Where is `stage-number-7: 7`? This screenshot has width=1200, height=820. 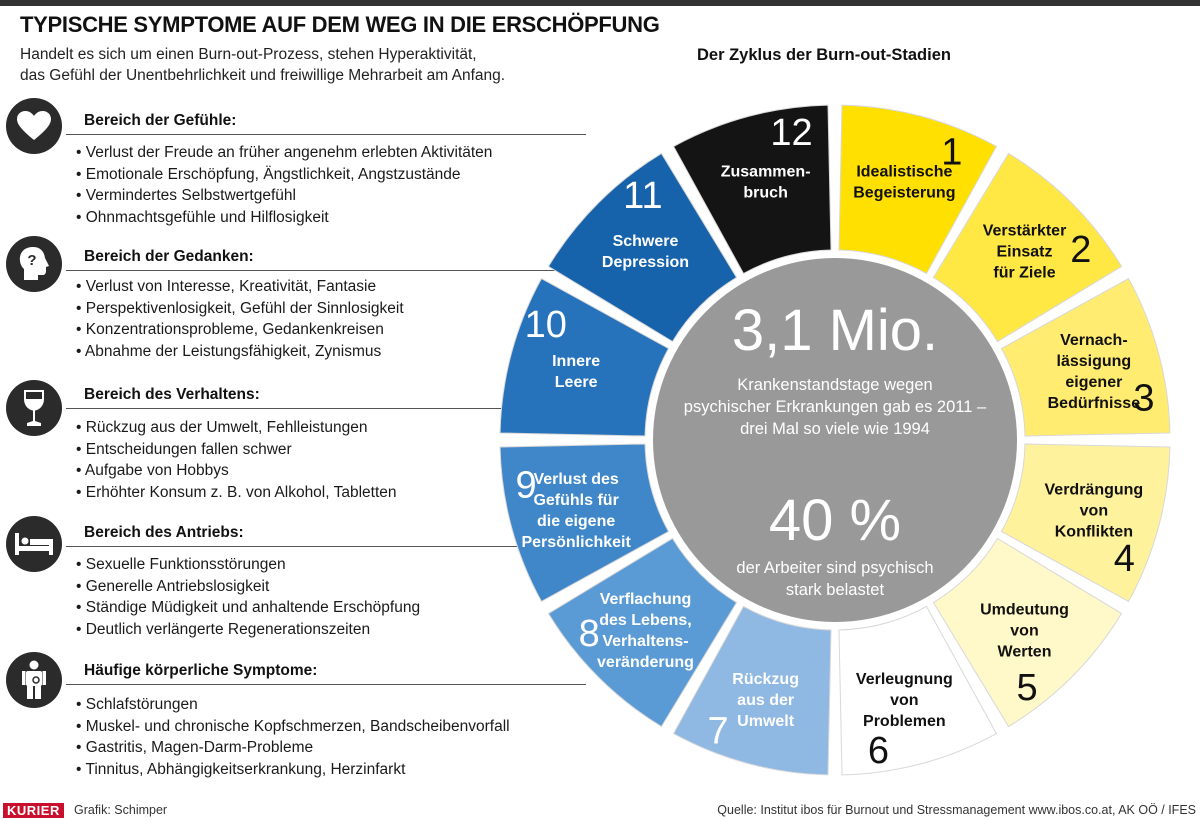
stage-number-7: 7 is located at coordinates (718, 731).